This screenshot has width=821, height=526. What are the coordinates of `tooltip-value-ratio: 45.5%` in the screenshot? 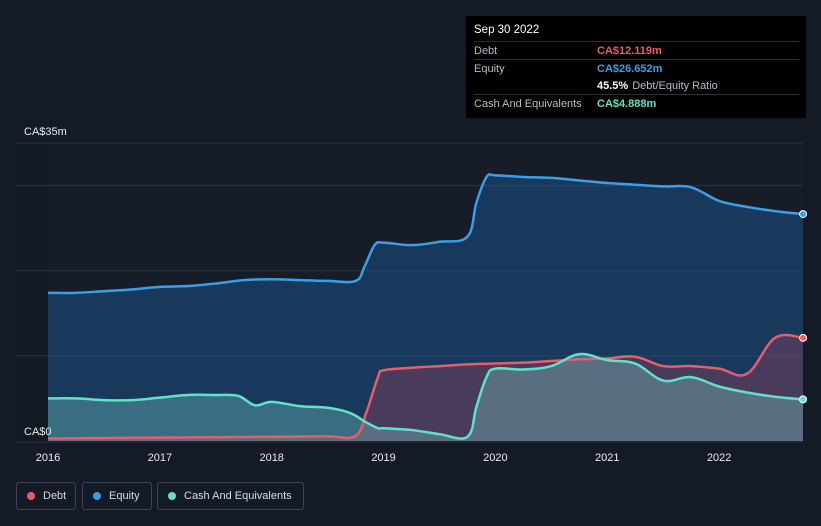 It's located at (613, 85).